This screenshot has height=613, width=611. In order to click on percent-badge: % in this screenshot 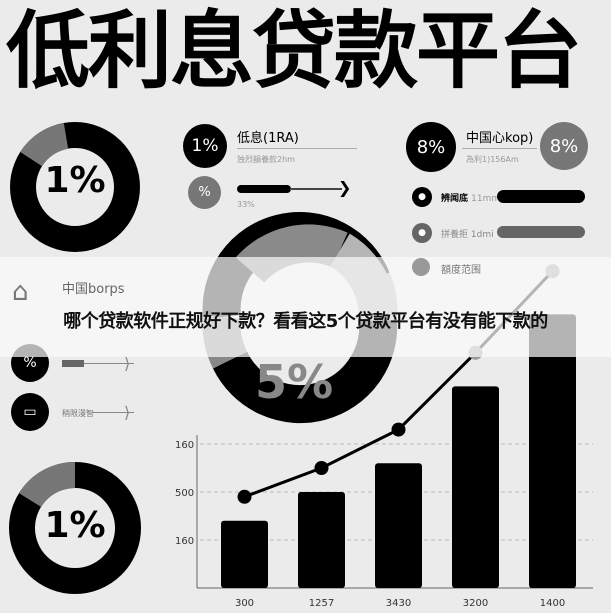, I will do `click(204, 192)`.